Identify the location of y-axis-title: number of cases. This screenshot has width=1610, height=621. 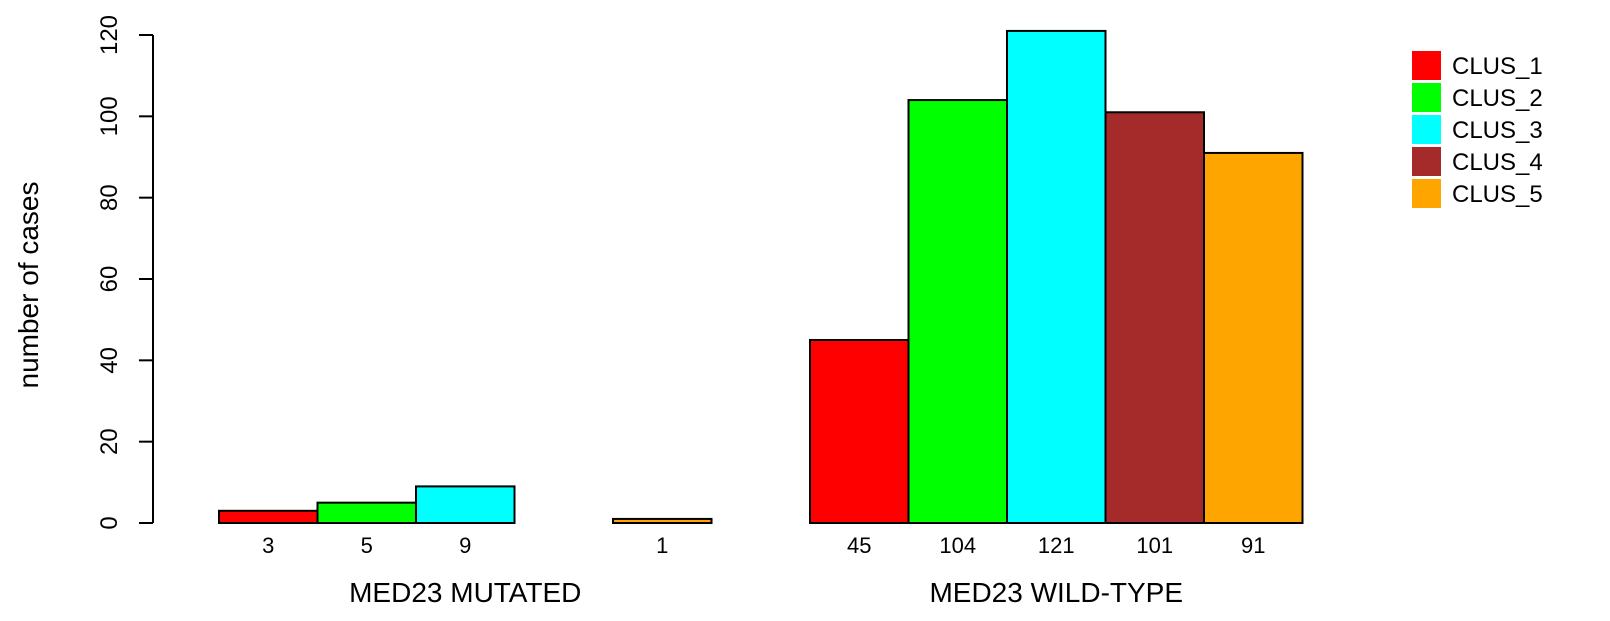
(28, 285).